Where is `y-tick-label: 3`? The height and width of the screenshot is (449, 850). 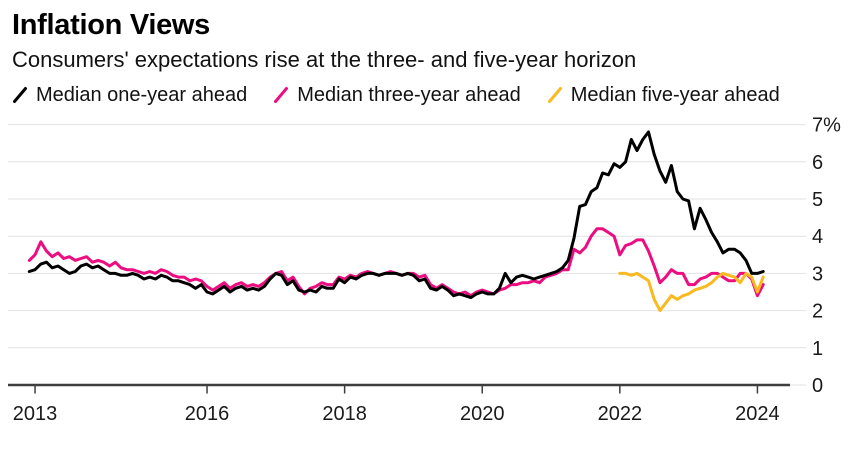 y-tick-label: 3 is located at coordinates (817, 274).